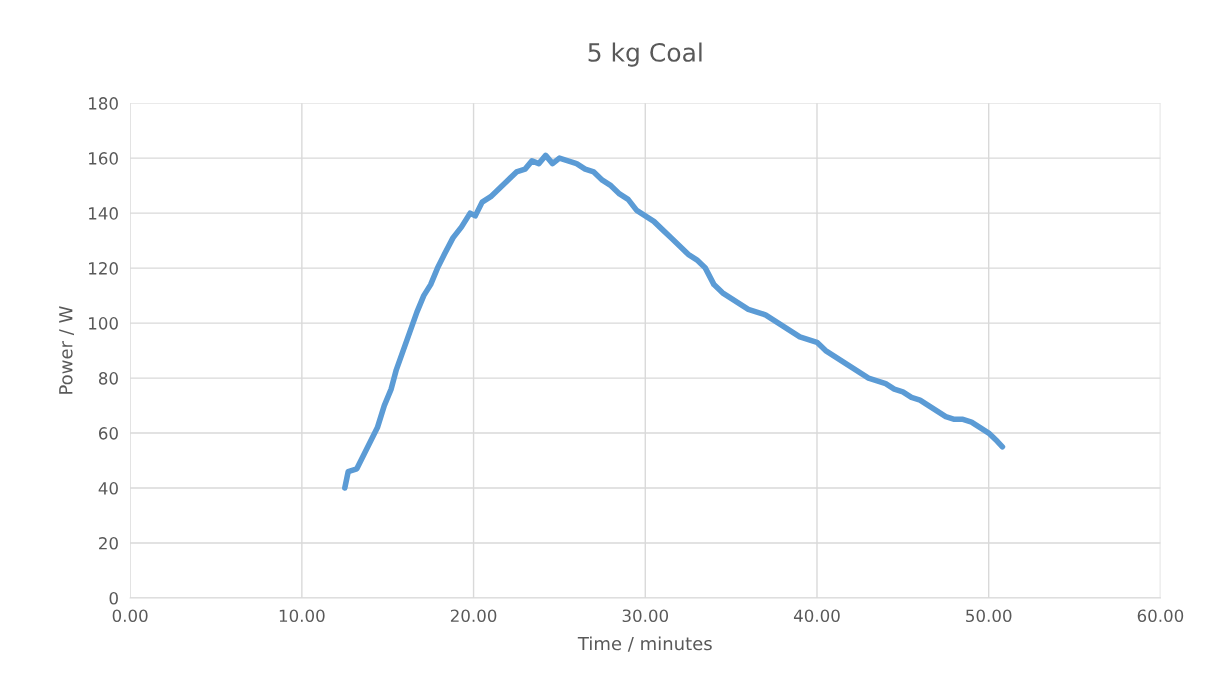  I want to click on y-tick-label: 140, so click(103, 213).